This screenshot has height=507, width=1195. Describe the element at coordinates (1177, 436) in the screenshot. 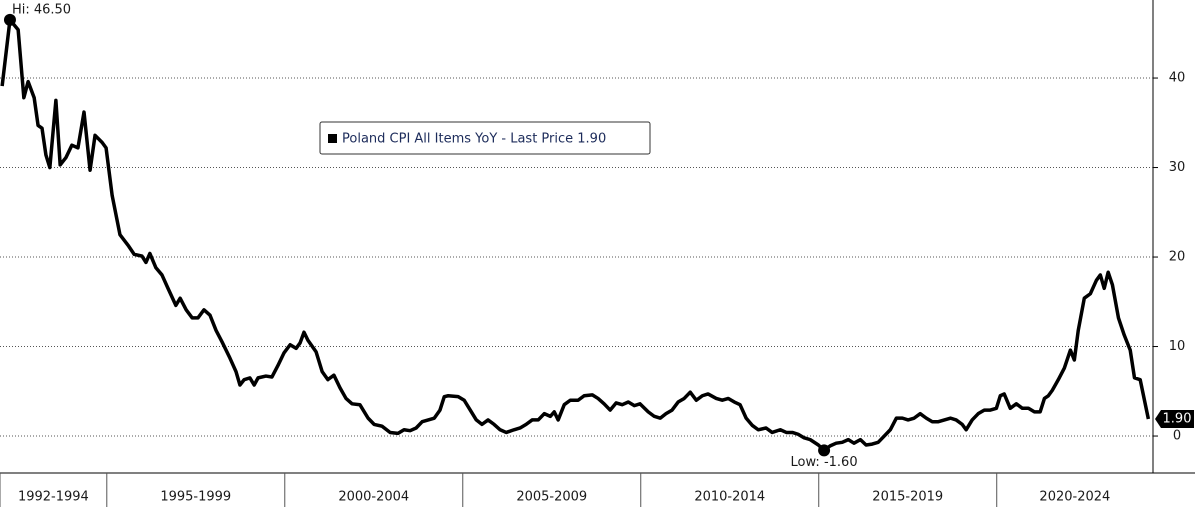

I see `y-tick-label: 0` at that location.